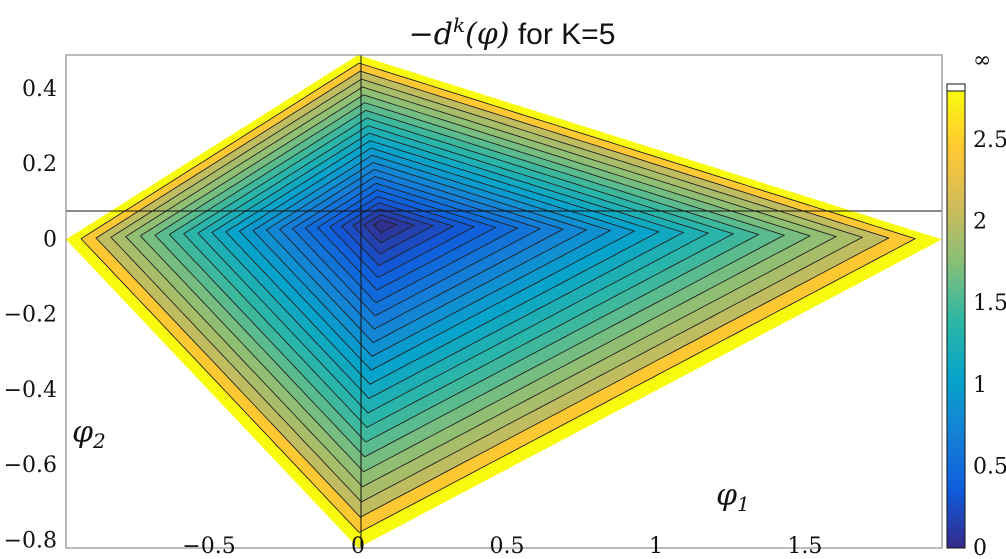 The width and height of the screenshot is (1006, 559). Describe the element at coordinates (733, 497) in the screenshot. I see `x-axis-label: φ1` at that location.